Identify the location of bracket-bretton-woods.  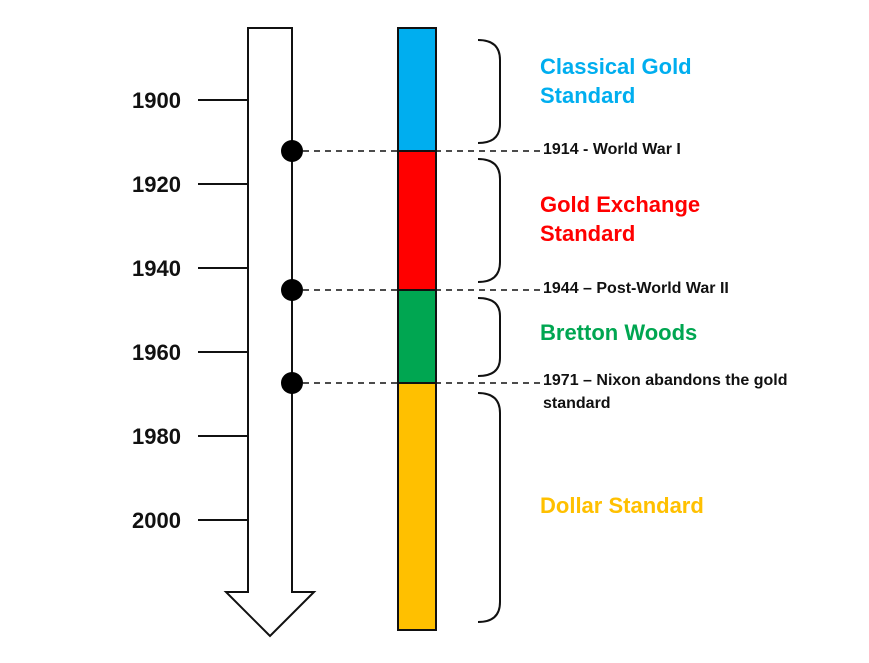
(489, 337).